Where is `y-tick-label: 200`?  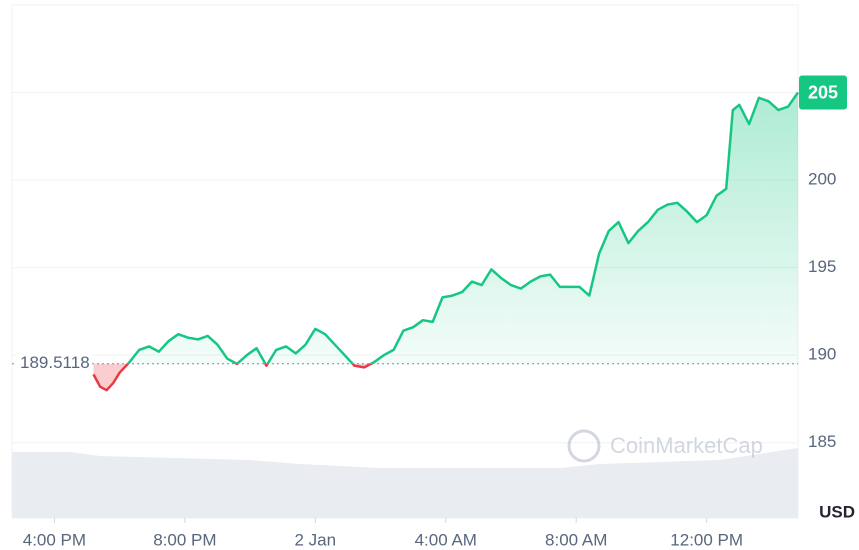 y-tick-label: 200 is located at coordinates (822, 179).